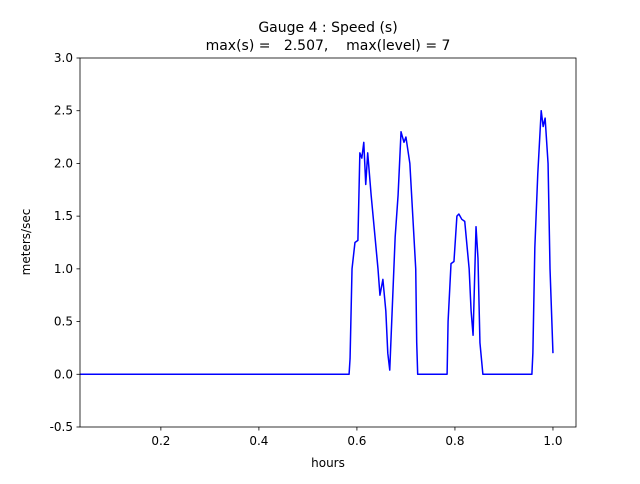  I want to click on y-tick-label: 1.5, so click(63, 216).